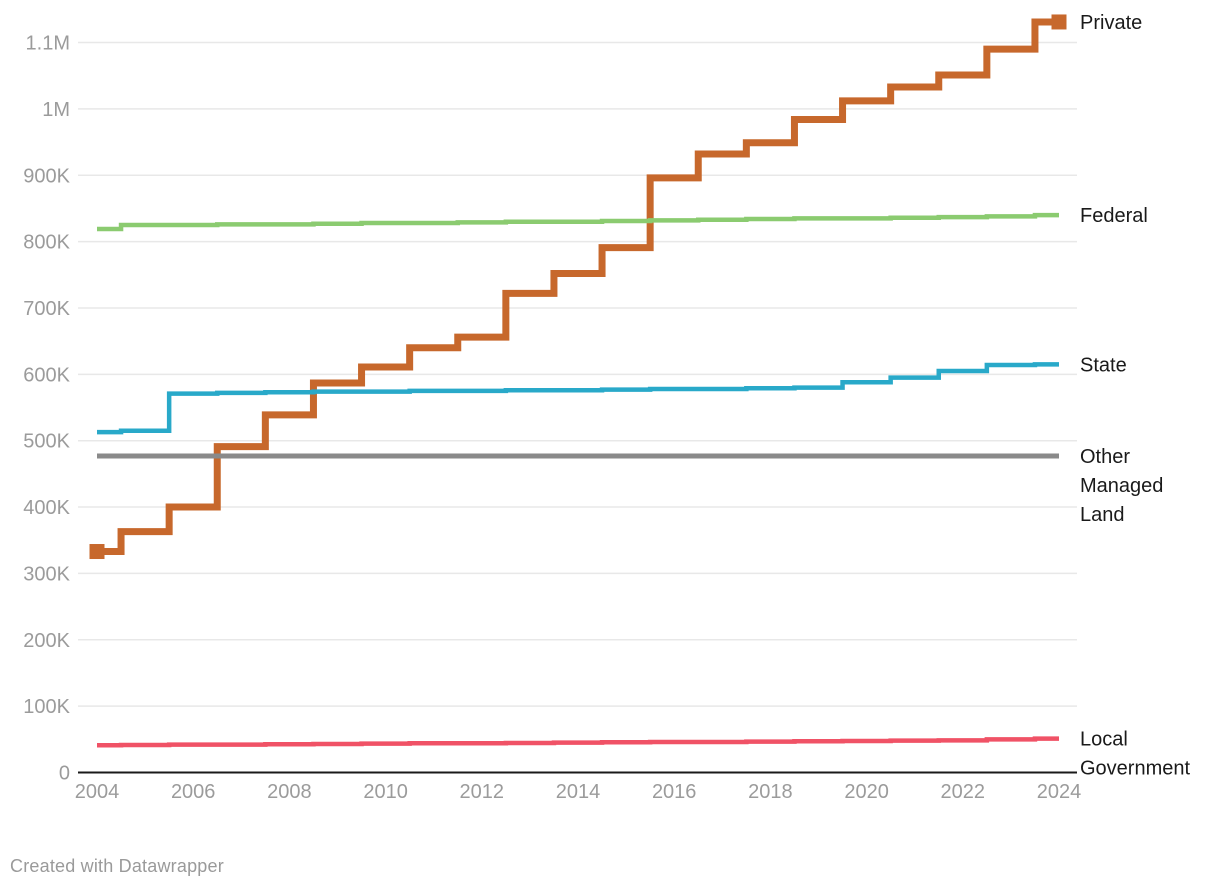  What do you see at coordinates (46, 309) in the screenshot?
I see `y-tick-label-700k: 700K` at bounding box center [46, 309].